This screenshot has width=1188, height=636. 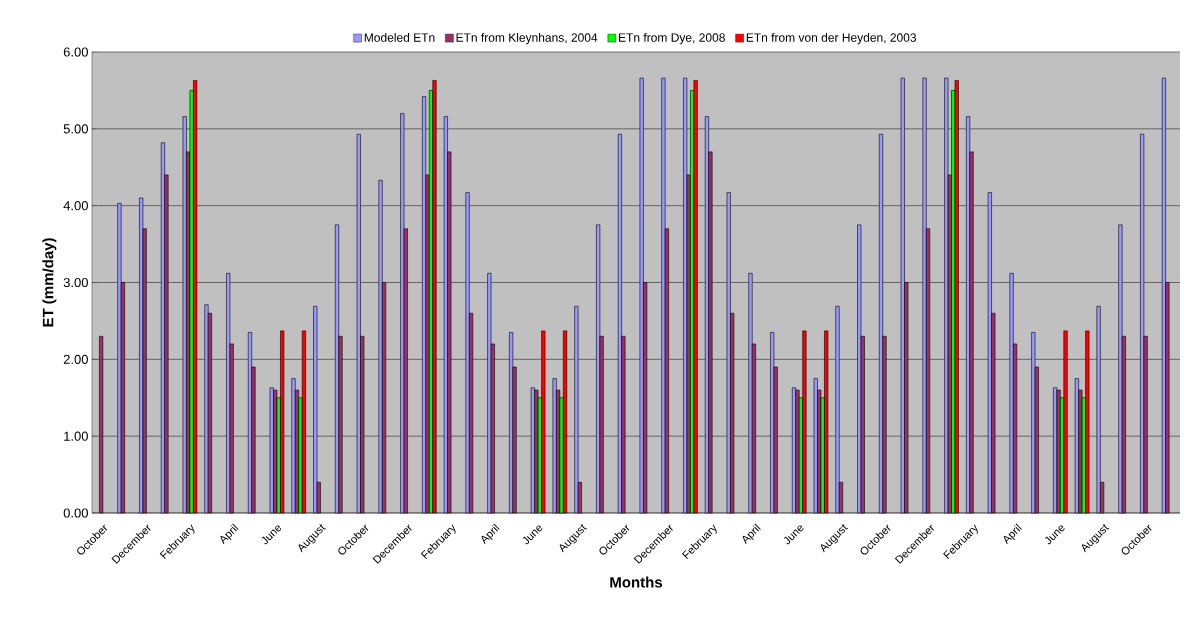 What do you see at coordinates (636, 582) in the screenshot?
I see `x-axis-title: Months` at bounding box center [636, 582].